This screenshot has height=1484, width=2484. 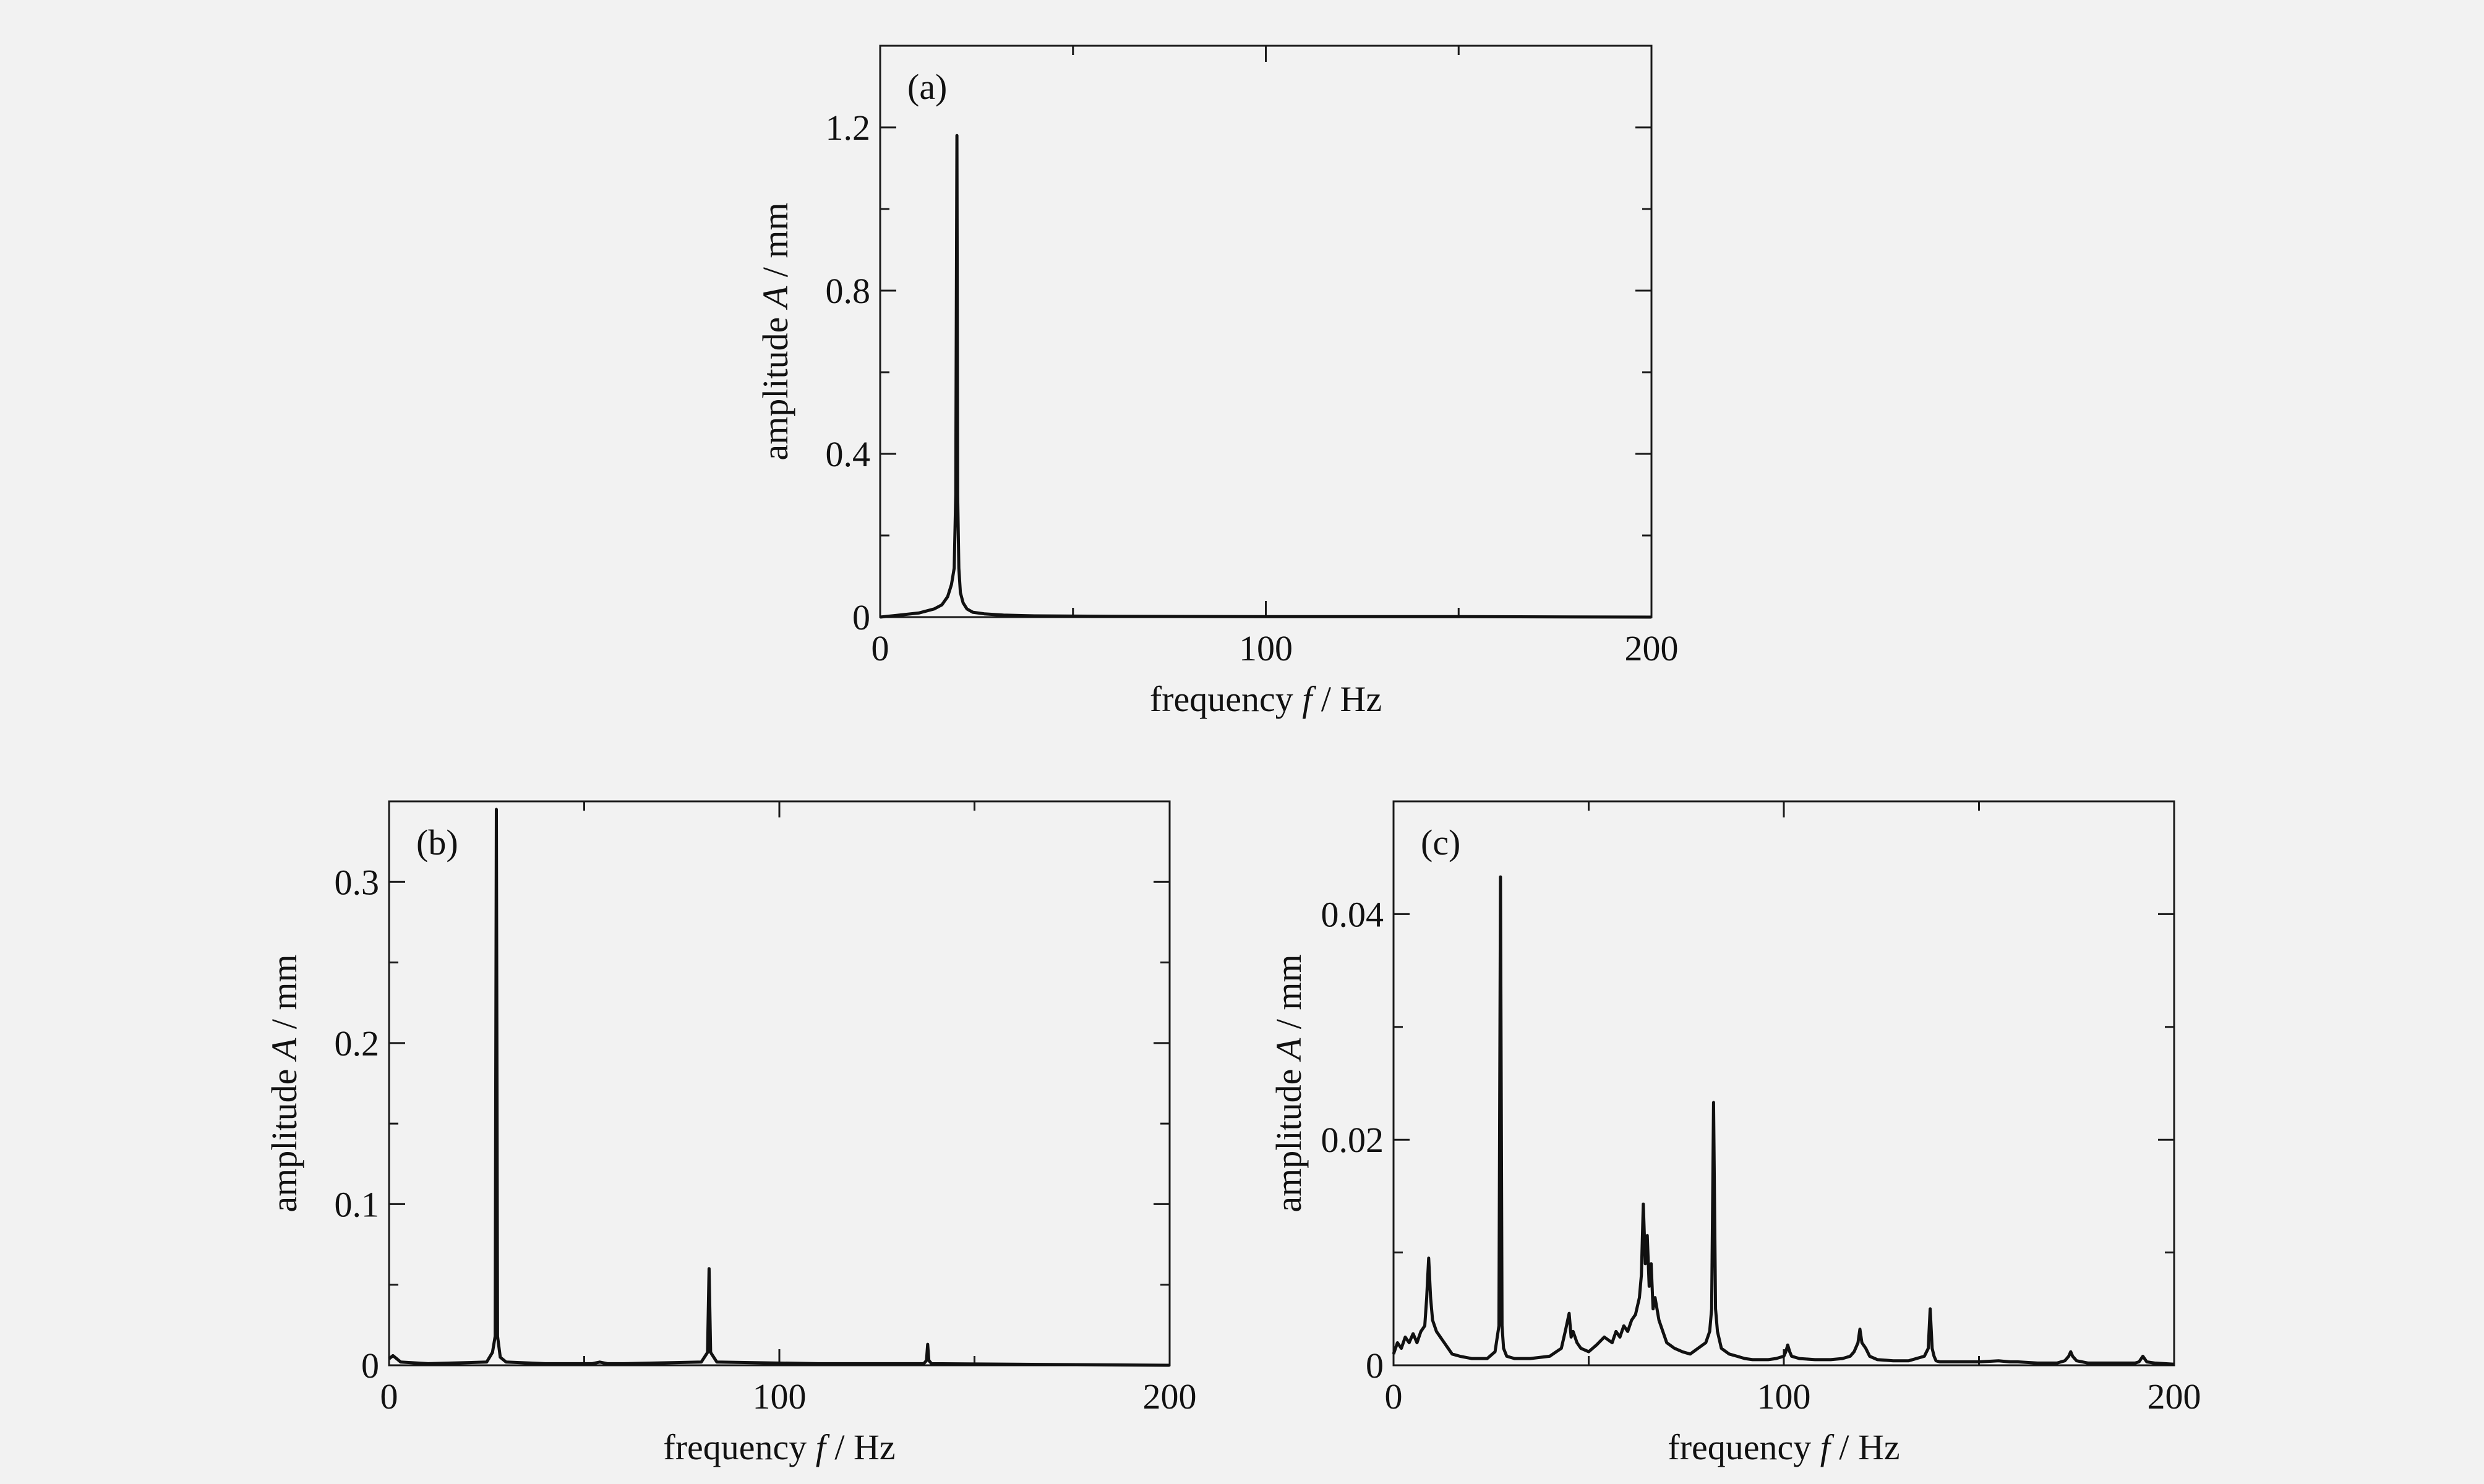 I want to click on y-tick-label: 0.8, so click(x=849, y=291).